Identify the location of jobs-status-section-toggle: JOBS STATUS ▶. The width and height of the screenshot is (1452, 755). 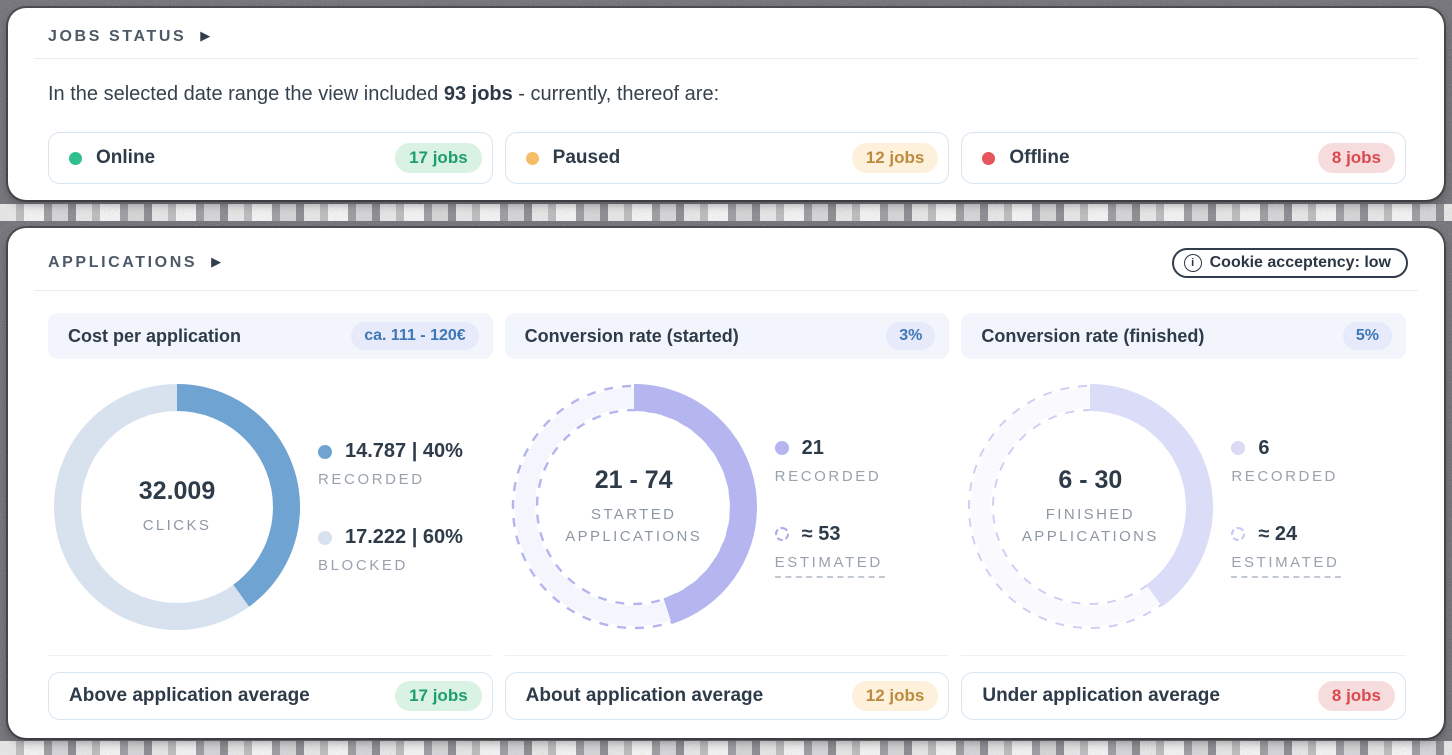
(129, 37).